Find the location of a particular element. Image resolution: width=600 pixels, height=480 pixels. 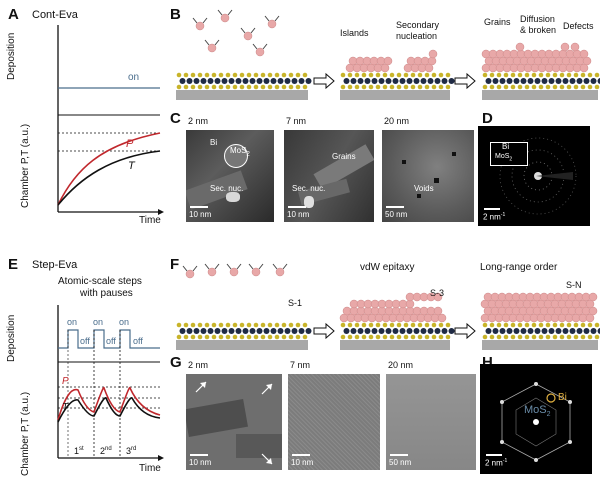

d-bi-label: Bi is located at coordinates (506, 146).